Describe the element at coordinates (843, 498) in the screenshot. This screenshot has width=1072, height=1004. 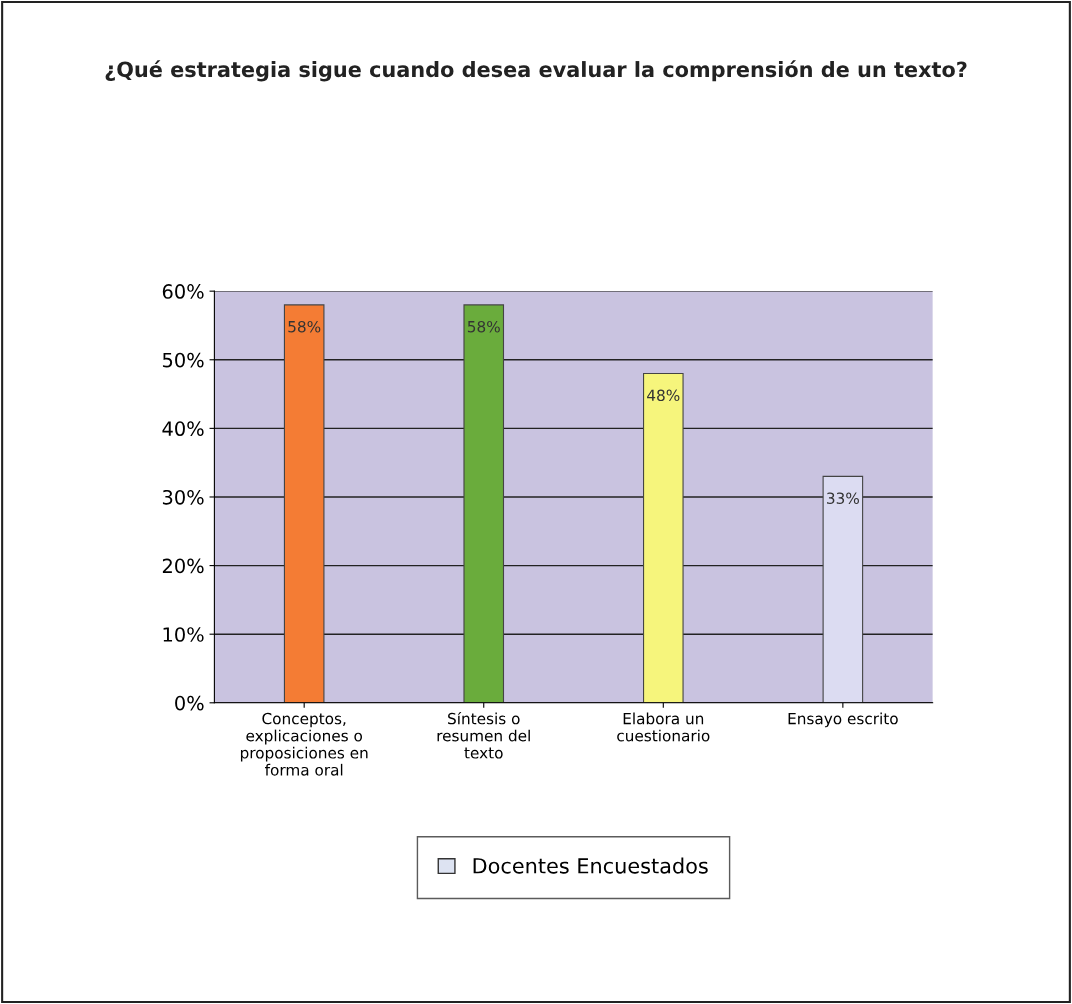
I see `data-label: 33%` at that location.